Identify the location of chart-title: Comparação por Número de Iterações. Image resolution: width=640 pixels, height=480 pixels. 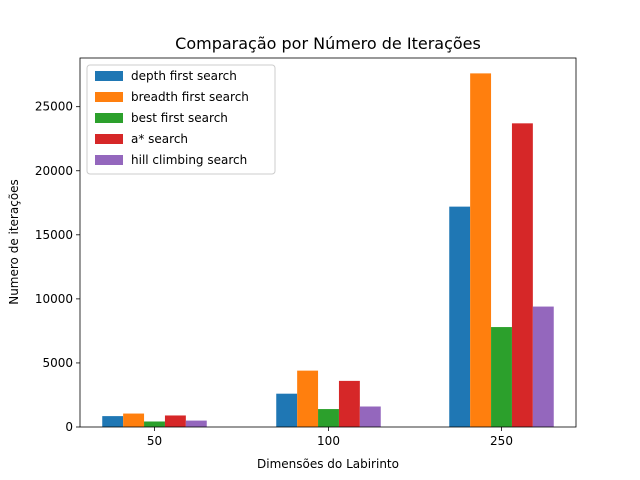
(328, 43).